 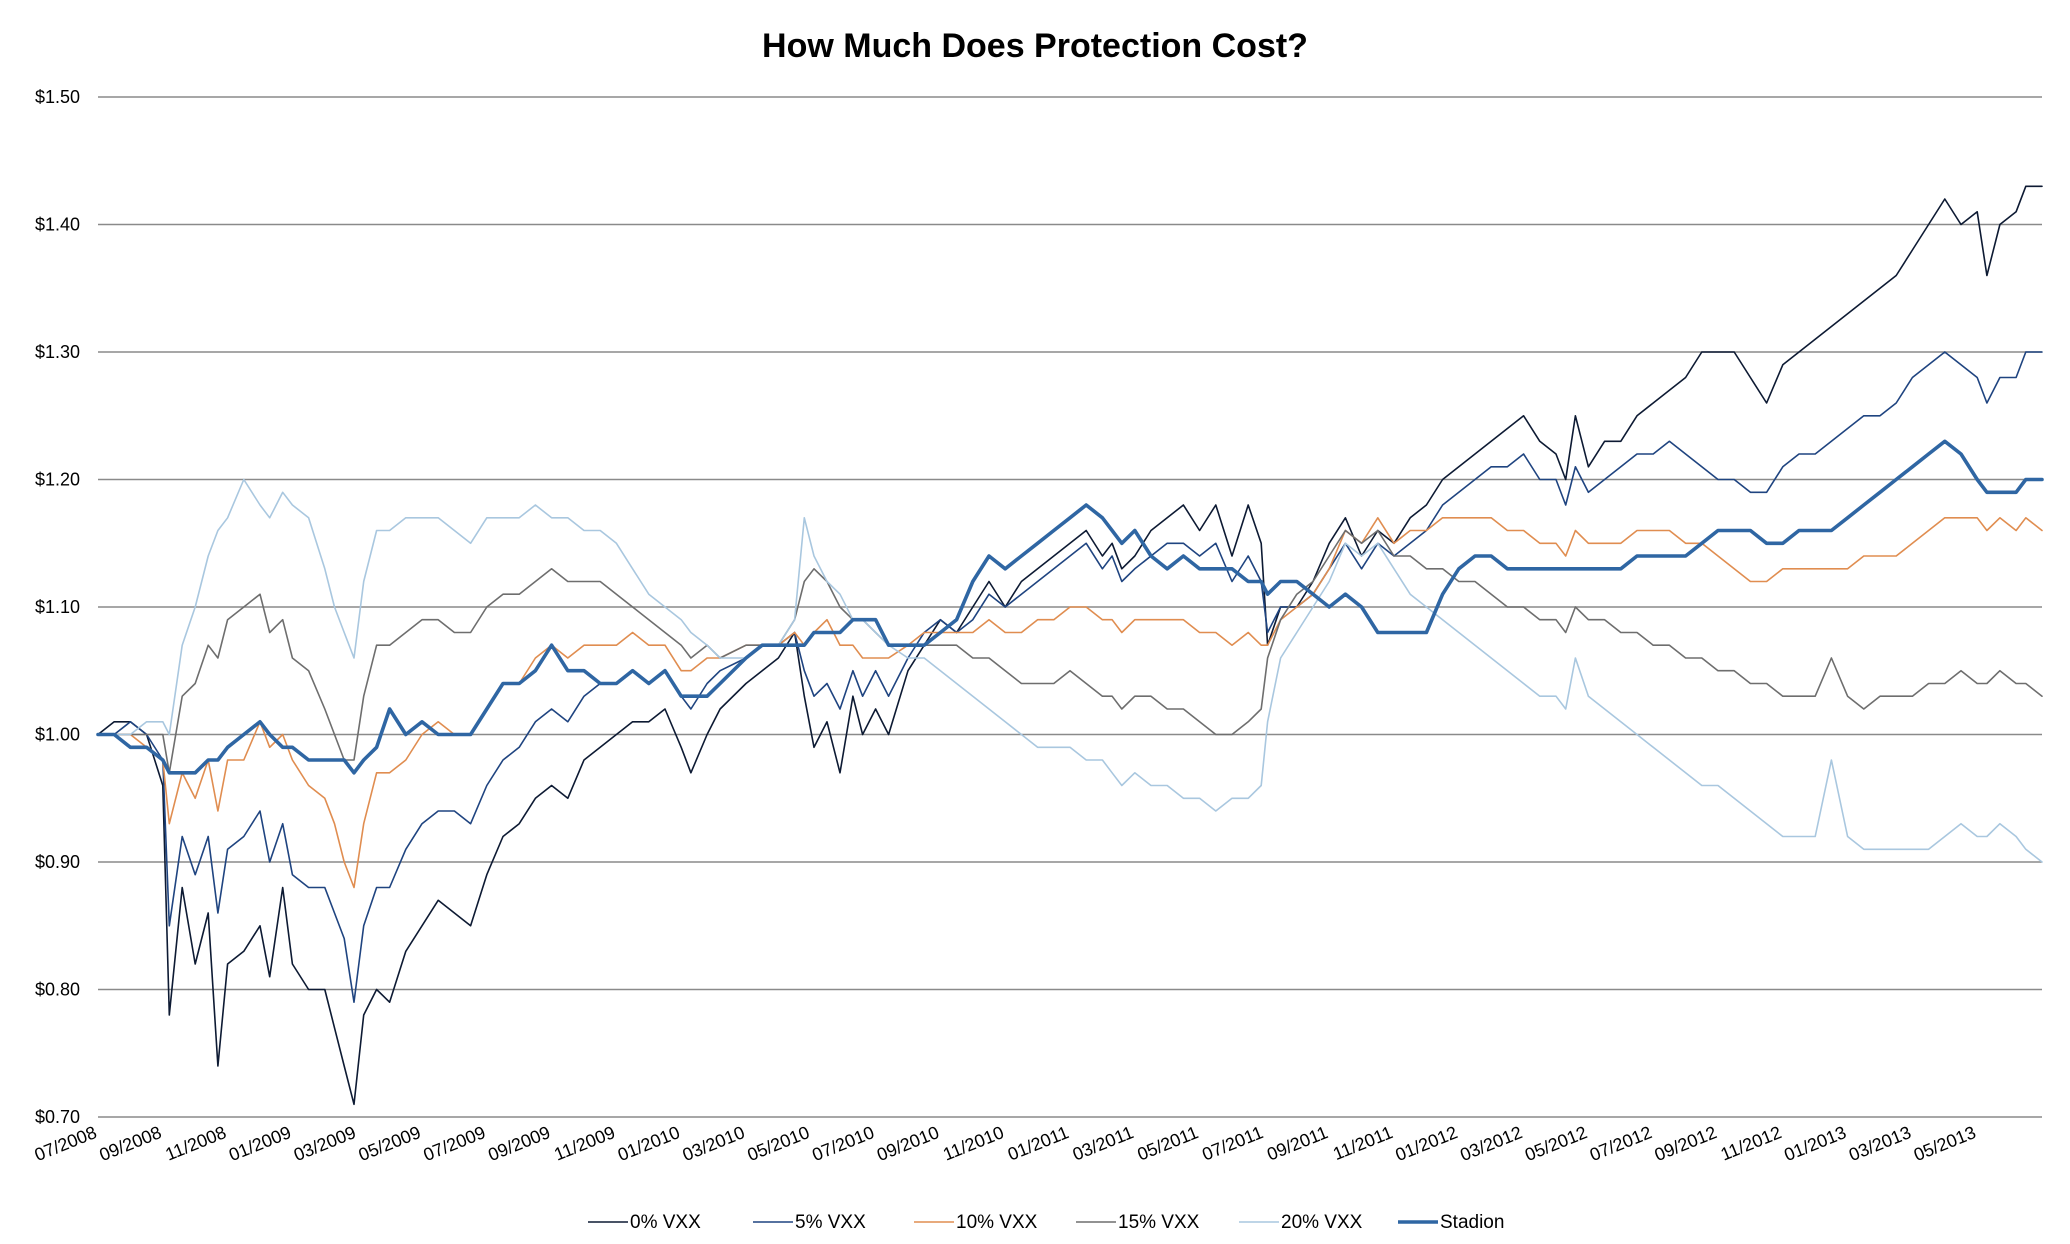 I want to click on legend-label: 5% VXX, so click(x=830, y=1222).